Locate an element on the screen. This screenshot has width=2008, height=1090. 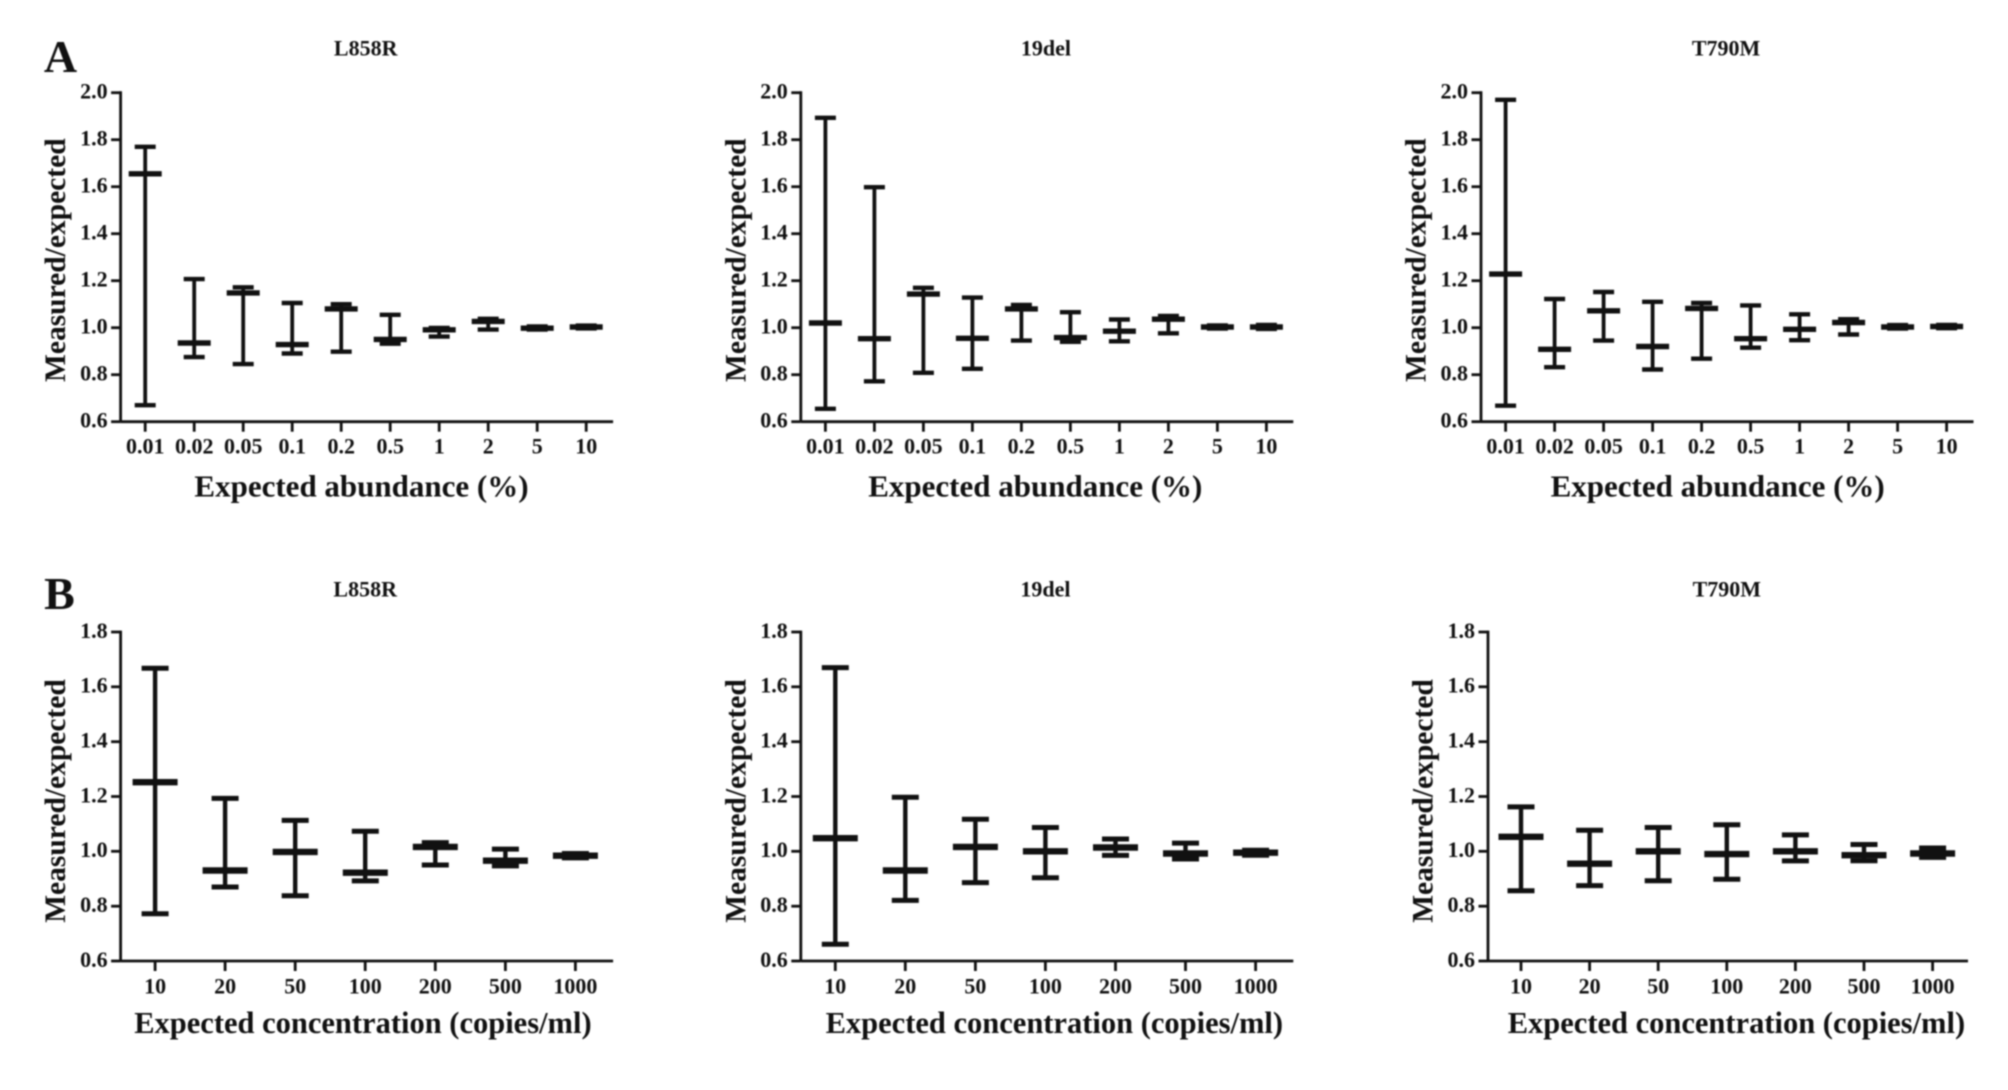
svg-text: T790M is located at coordinates (1727, 589).